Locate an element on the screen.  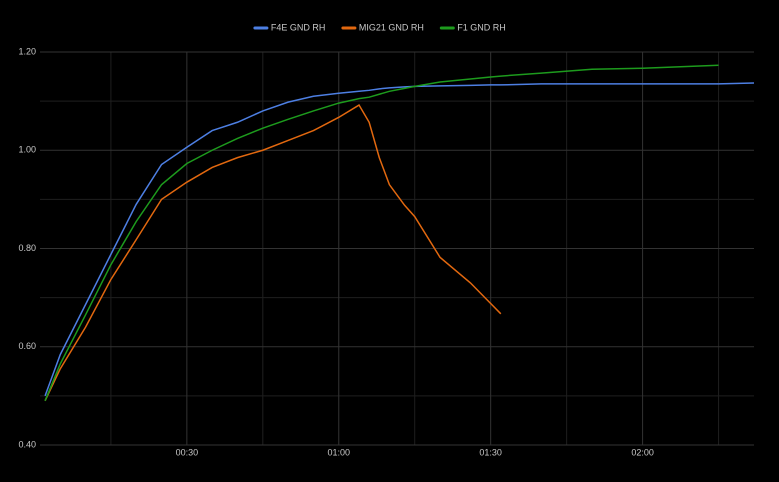
y-tick-label: 1.20 is located at coordinates (27, 51).